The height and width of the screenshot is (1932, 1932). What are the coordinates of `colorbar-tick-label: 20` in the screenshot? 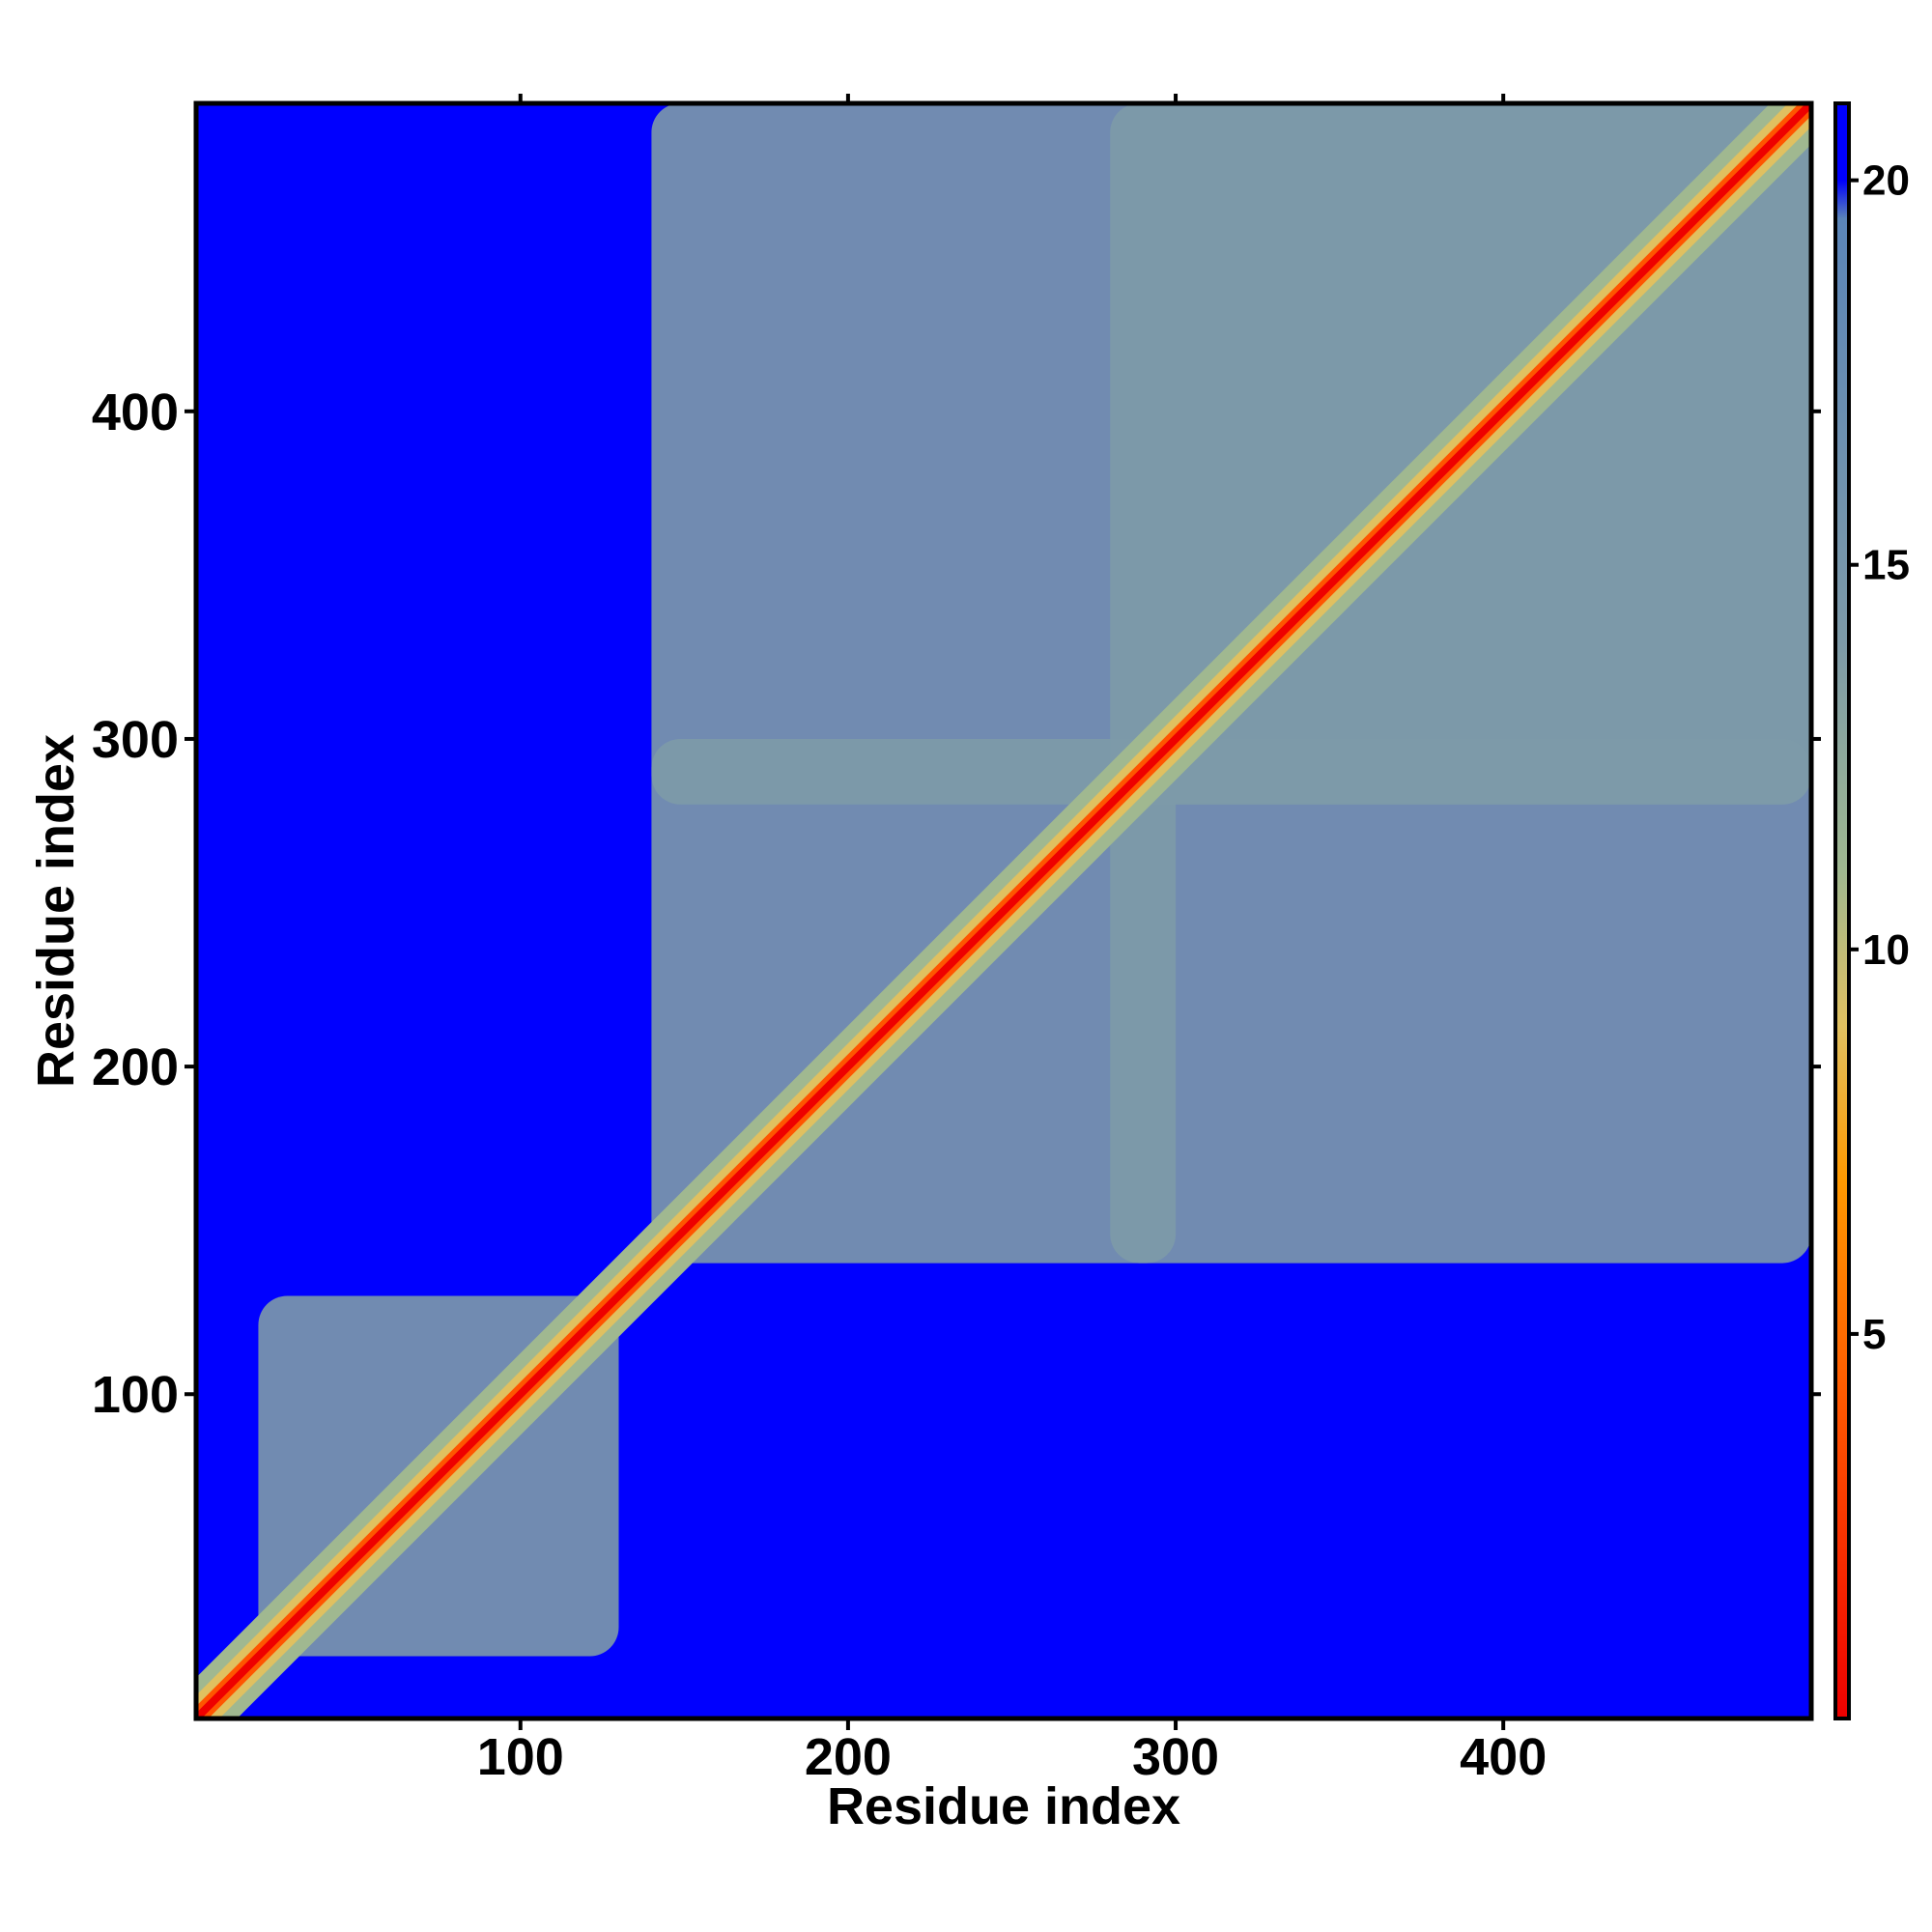 It's located at (1886, 181).